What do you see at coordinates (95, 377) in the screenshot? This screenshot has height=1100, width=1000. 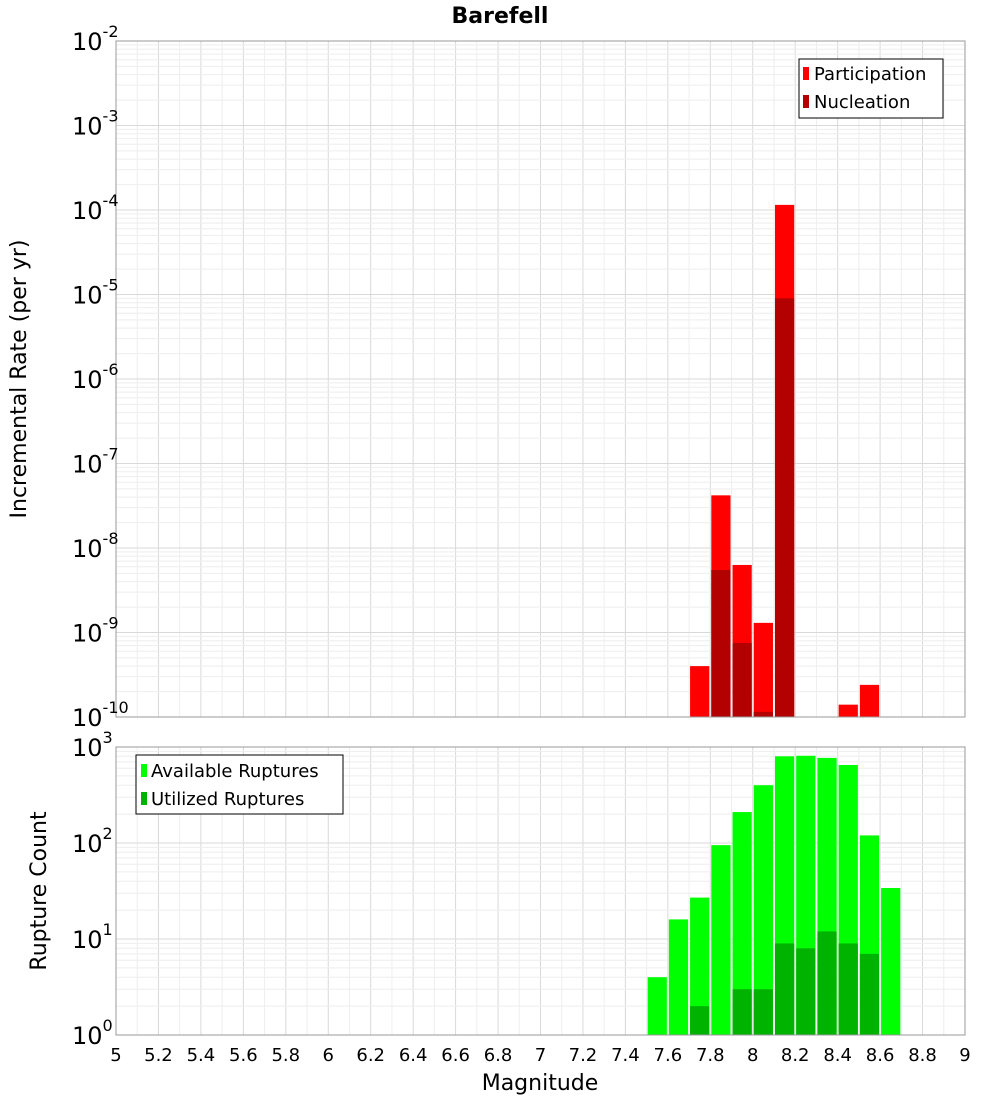 I see `top-y-tick-label: 10⁻⁶` at bounding box center [95, 377].